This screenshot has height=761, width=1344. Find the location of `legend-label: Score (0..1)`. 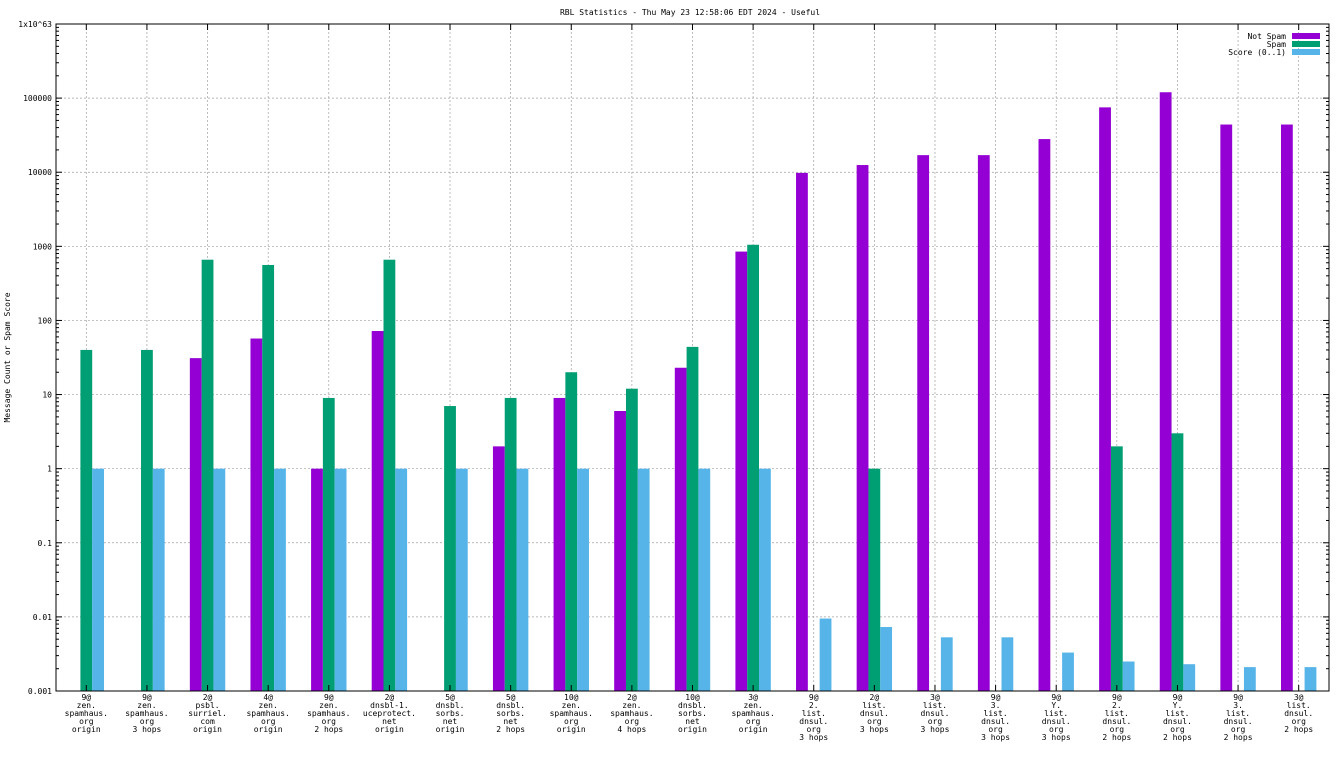

legend-label: Score (0..1) is located at coordinates (1257, 52).